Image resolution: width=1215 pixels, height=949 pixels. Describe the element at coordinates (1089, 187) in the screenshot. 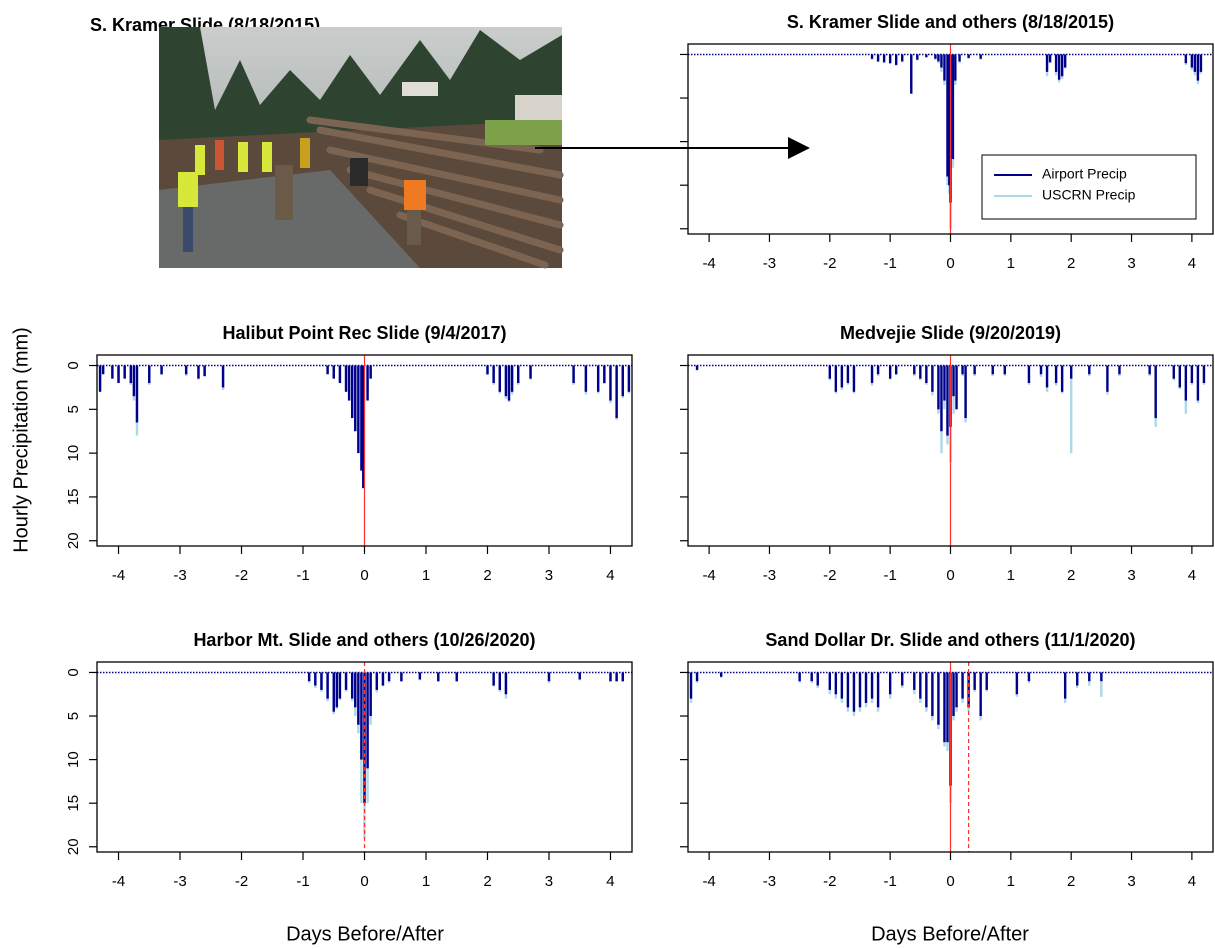

I see `legend: Airport Precip USCRN Precip` at that location.